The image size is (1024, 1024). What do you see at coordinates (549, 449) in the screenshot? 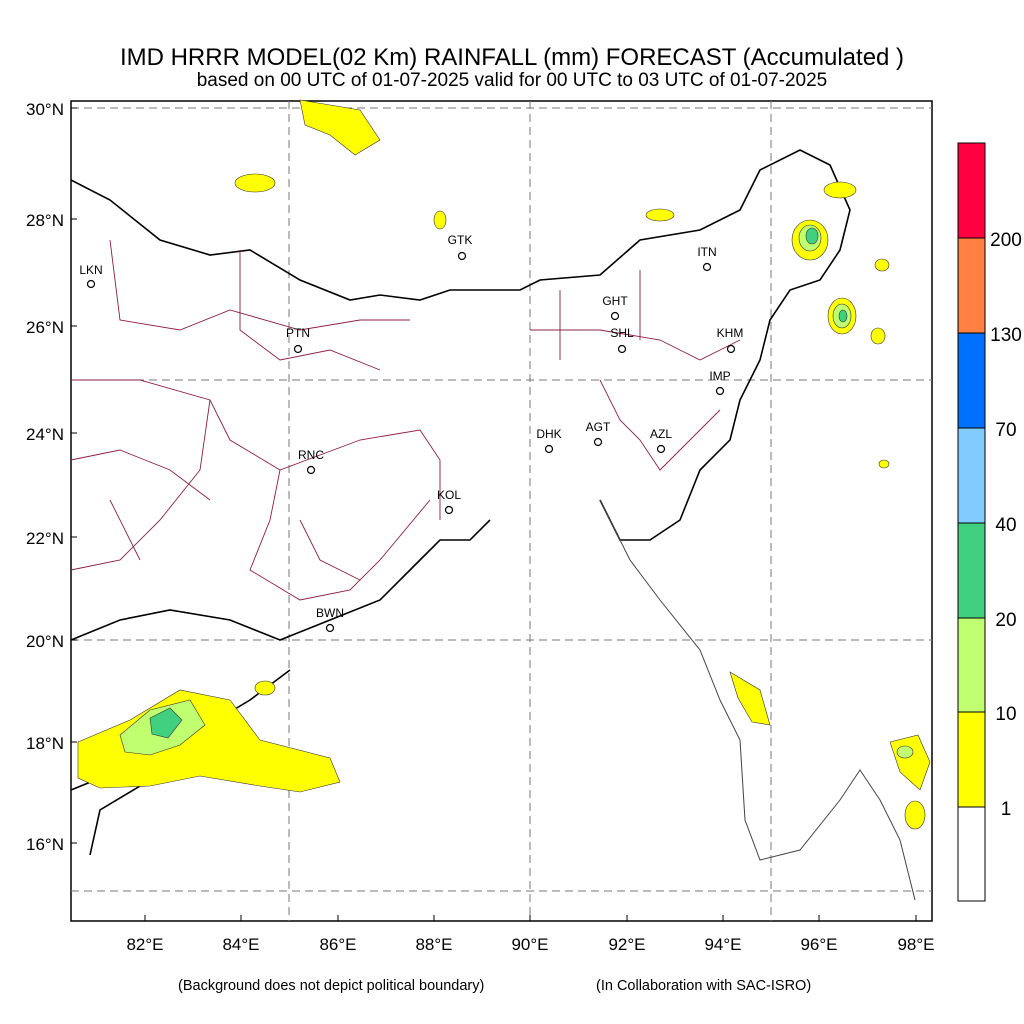
I see `city-marker-dhk` at bounding box center [549, 449].